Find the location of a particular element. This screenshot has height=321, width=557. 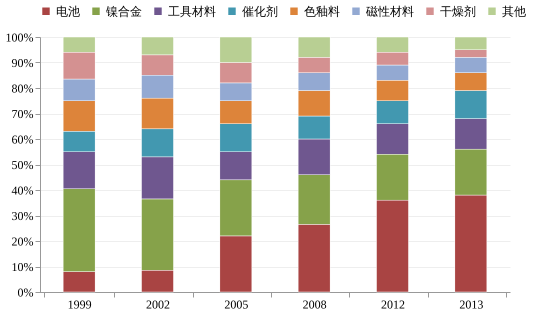

legend-label: 镍合金 is located at coordinates (123, 11).